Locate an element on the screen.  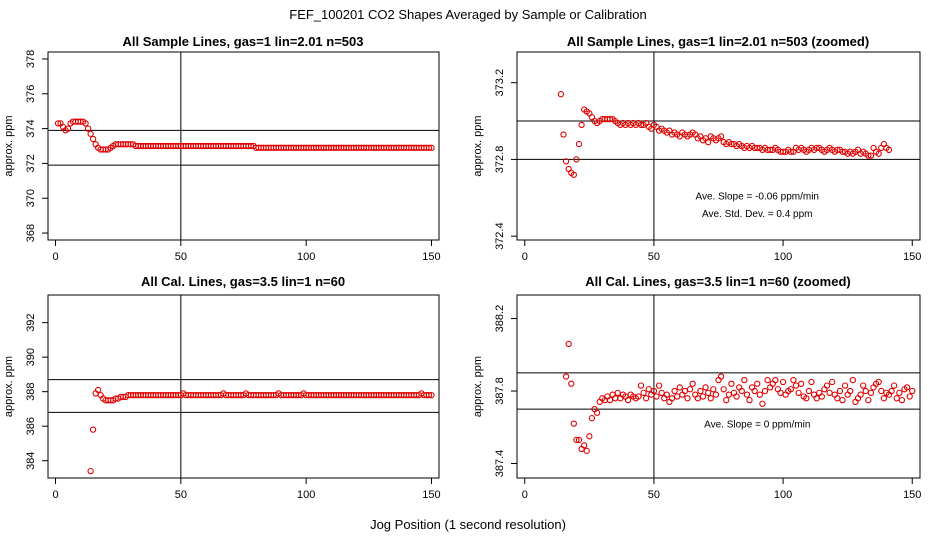
y-tick-label: 388 is located at coordinates (31, 391).